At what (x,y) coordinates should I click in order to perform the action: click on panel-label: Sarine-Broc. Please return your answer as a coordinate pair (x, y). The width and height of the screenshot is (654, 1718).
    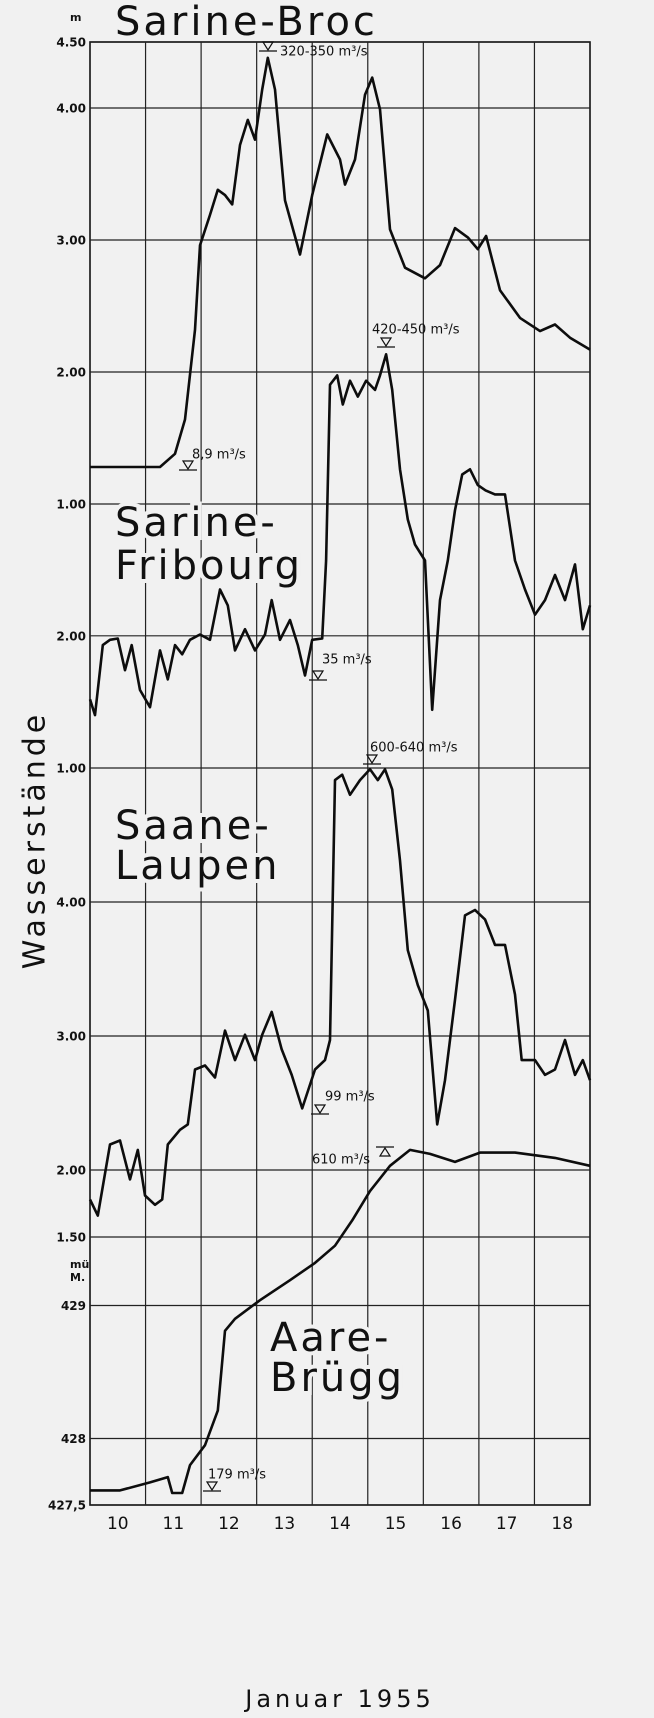
    Looking at the image, I should click on (246, 22).